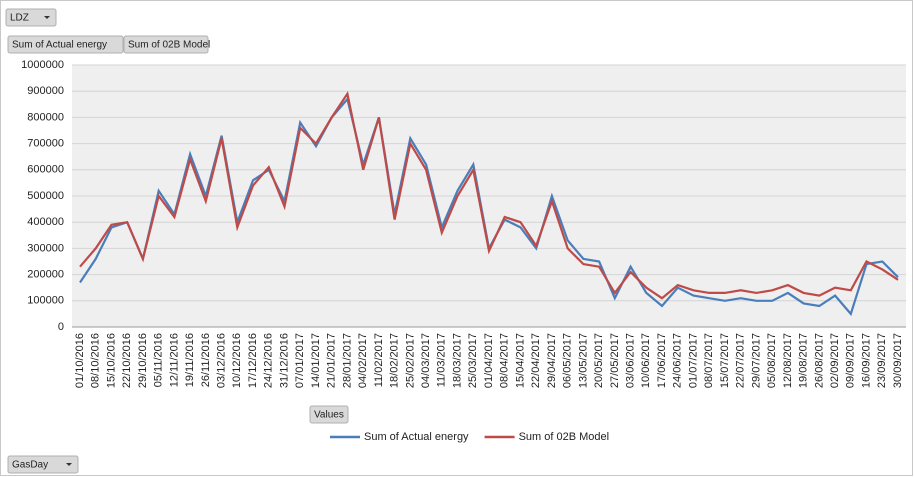  What do you see at coordinates (788, 360) in the screenshot?
I see `x-tick-label: 12/08/2017` at bounding box center [788, 360].